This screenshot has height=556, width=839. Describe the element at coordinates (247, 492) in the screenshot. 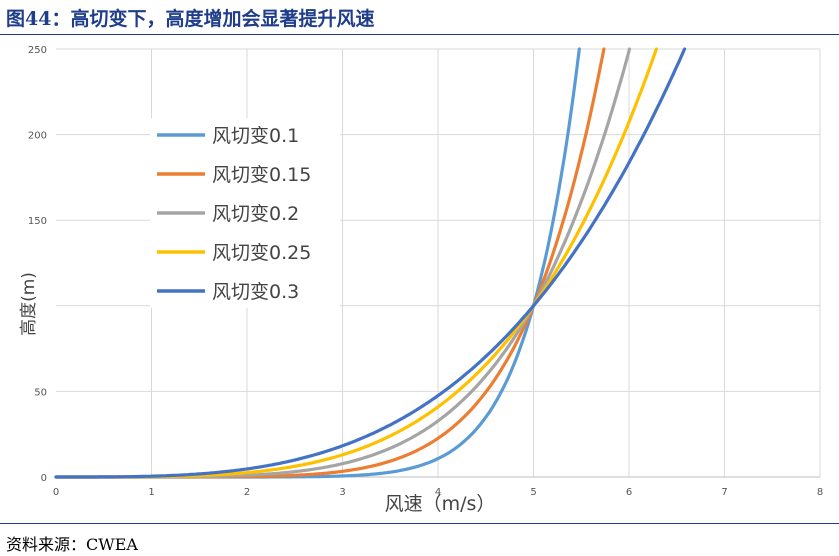

I see `x-tick-label: 2` at that location.